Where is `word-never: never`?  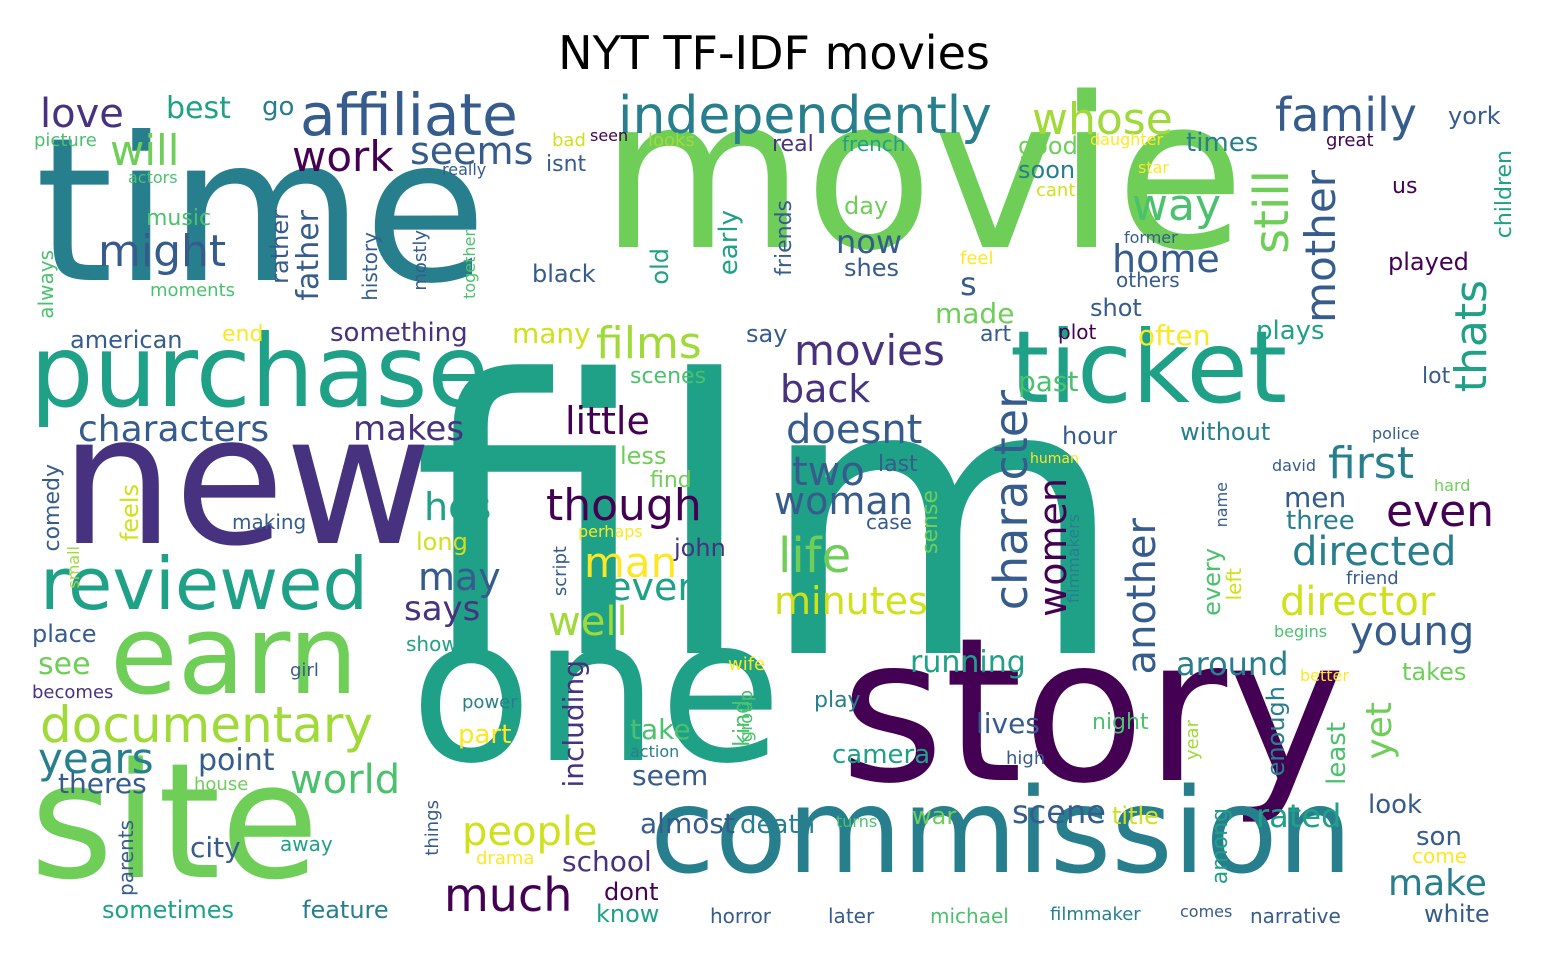 word-never: never is located at coordinates (638, 587).